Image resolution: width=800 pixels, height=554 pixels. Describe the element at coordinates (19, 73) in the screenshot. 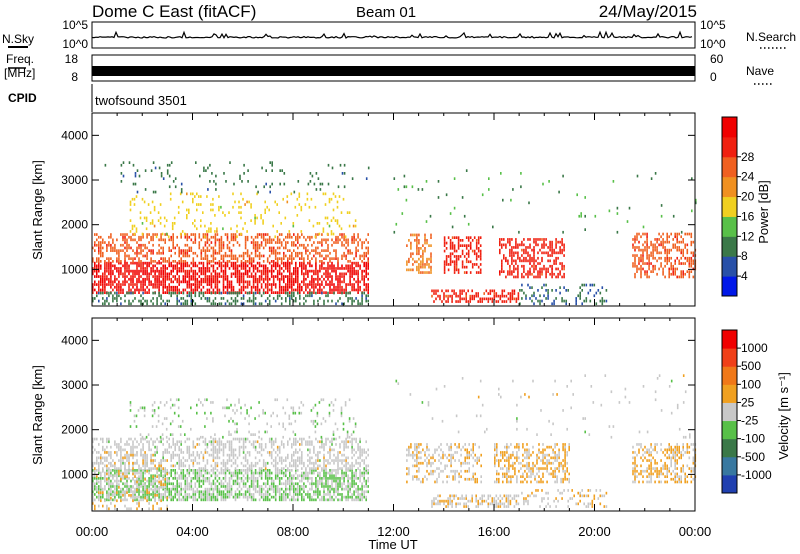

I see `freq-unit-label: [MHz]` at that location.